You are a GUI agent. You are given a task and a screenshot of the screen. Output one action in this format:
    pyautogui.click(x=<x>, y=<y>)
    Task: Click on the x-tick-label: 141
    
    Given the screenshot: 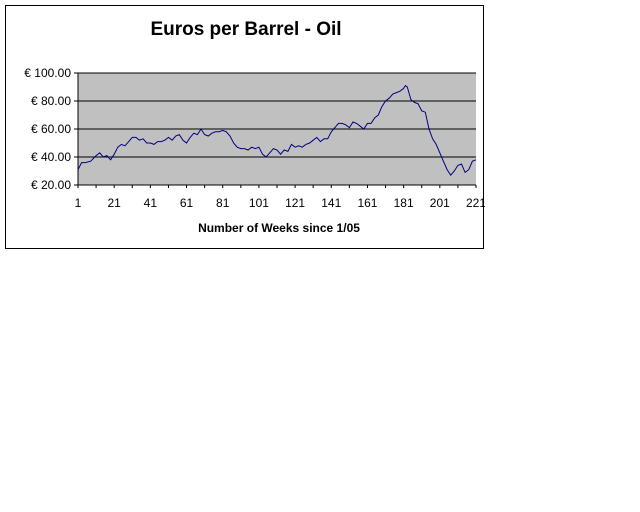 What is the action you would take?
    pyautogui.click(x=331, y=203)
    